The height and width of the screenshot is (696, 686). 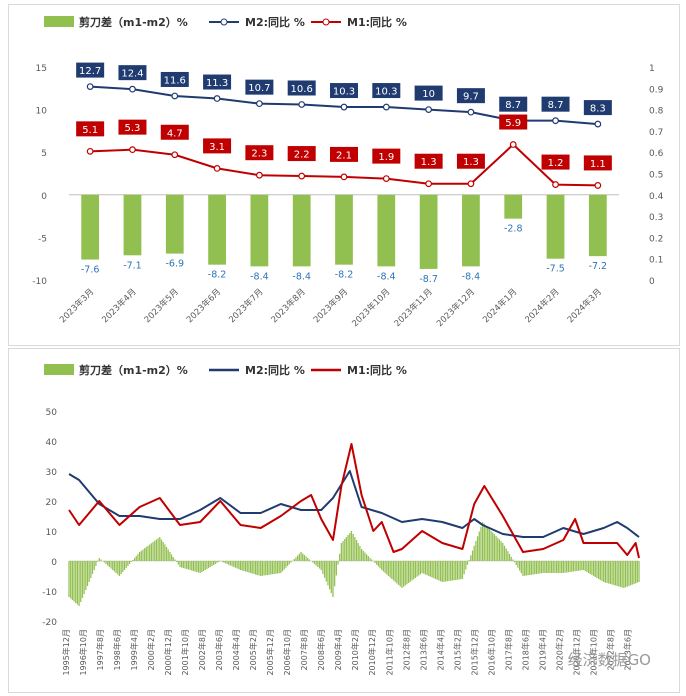 I want to click on x-tick-label: 2019年4月, so click(x=542, y=649).